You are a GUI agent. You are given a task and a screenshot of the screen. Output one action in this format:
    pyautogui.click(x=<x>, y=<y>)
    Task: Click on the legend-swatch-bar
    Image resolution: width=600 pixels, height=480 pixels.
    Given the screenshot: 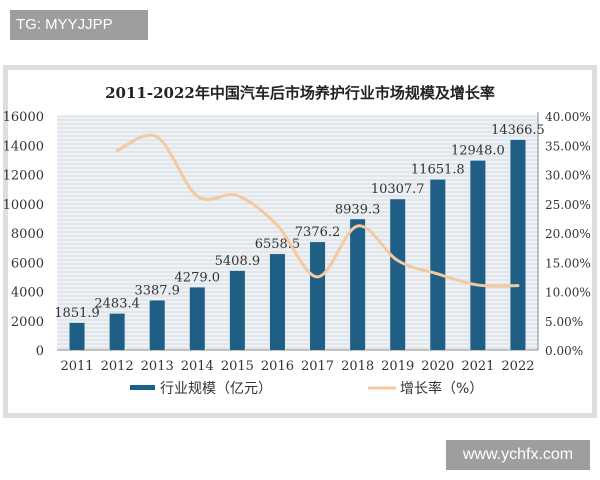 What is the action you would take?
    pyautogui.click(x=142, y=387)
    